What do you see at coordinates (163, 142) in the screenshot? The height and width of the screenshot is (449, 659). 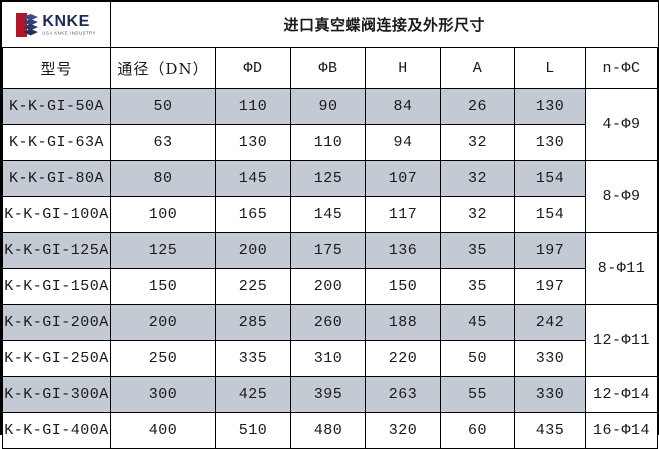 I see `cell-dn: 63` at bounding box center [163, 142].